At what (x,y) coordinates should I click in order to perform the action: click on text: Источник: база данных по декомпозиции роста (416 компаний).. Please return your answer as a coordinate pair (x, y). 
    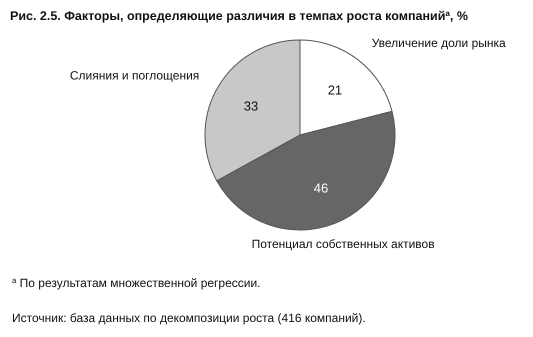
    Looking at the image, I should click on (189, 318).